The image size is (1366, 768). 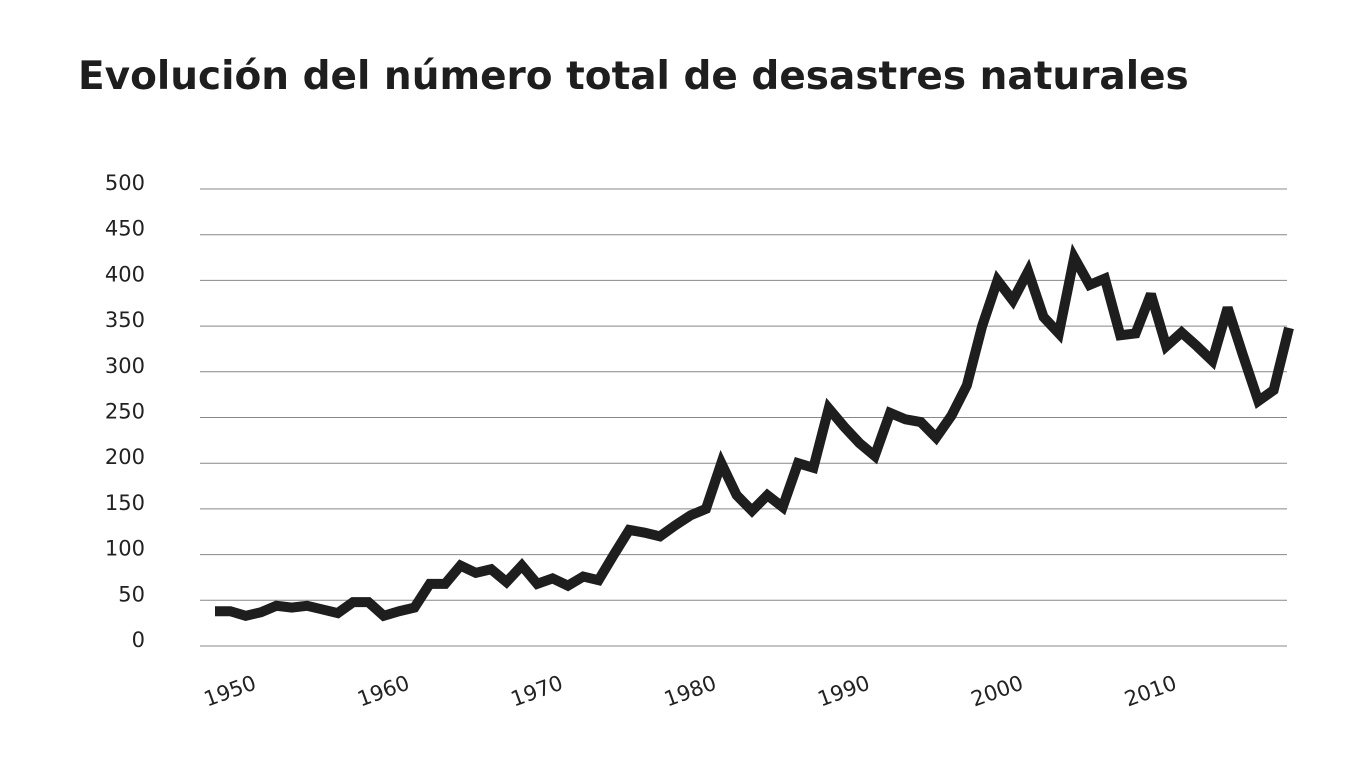 What do you see at coordinates (125, 320) in the screenshot?
I see `y-tick-label: 350` at bounding box center [125, 320].